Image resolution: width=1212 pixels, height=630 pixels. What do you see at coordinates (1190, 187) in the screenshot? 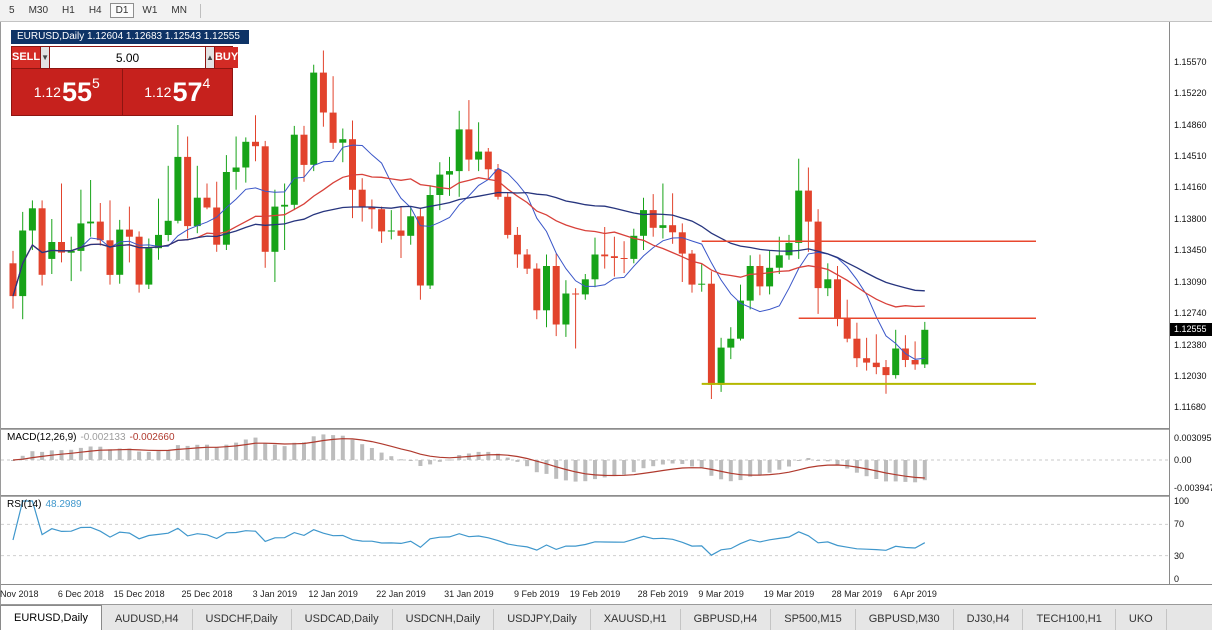
I see `price-tick: 1.14160` at bounding box center [1190, 187].